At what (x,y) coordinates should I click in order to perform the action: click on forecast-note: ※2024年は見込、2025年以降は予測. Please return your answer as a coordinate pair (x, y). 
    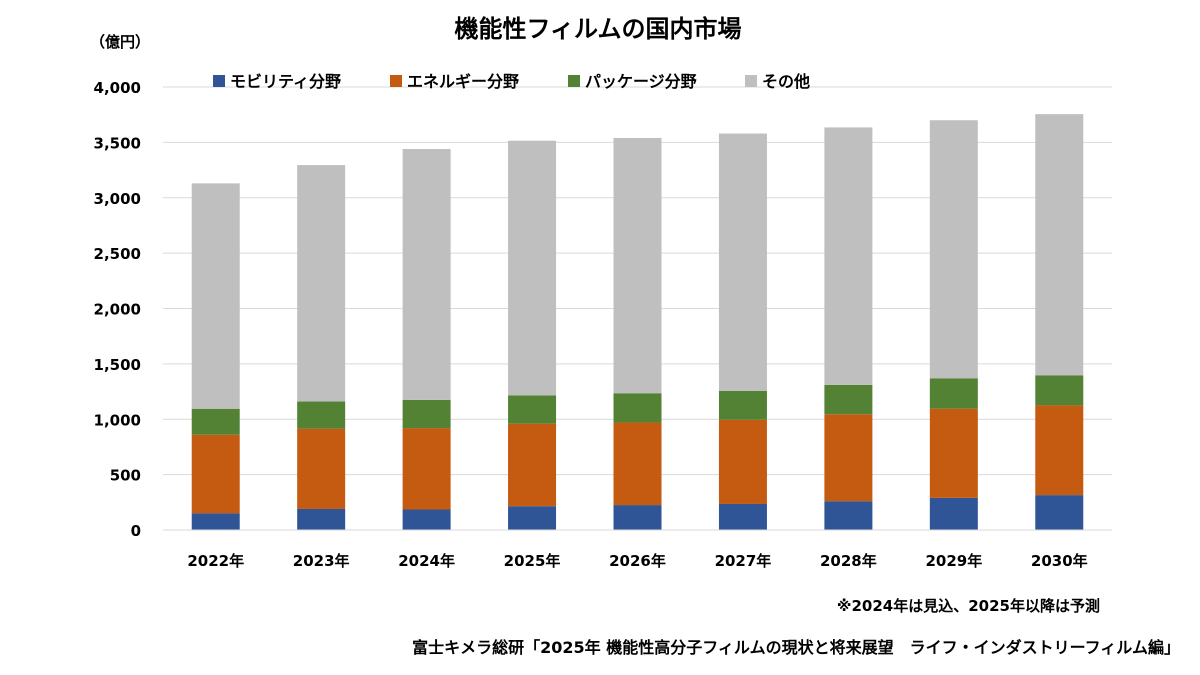
    Looking at the image, I should click on (968, 606).